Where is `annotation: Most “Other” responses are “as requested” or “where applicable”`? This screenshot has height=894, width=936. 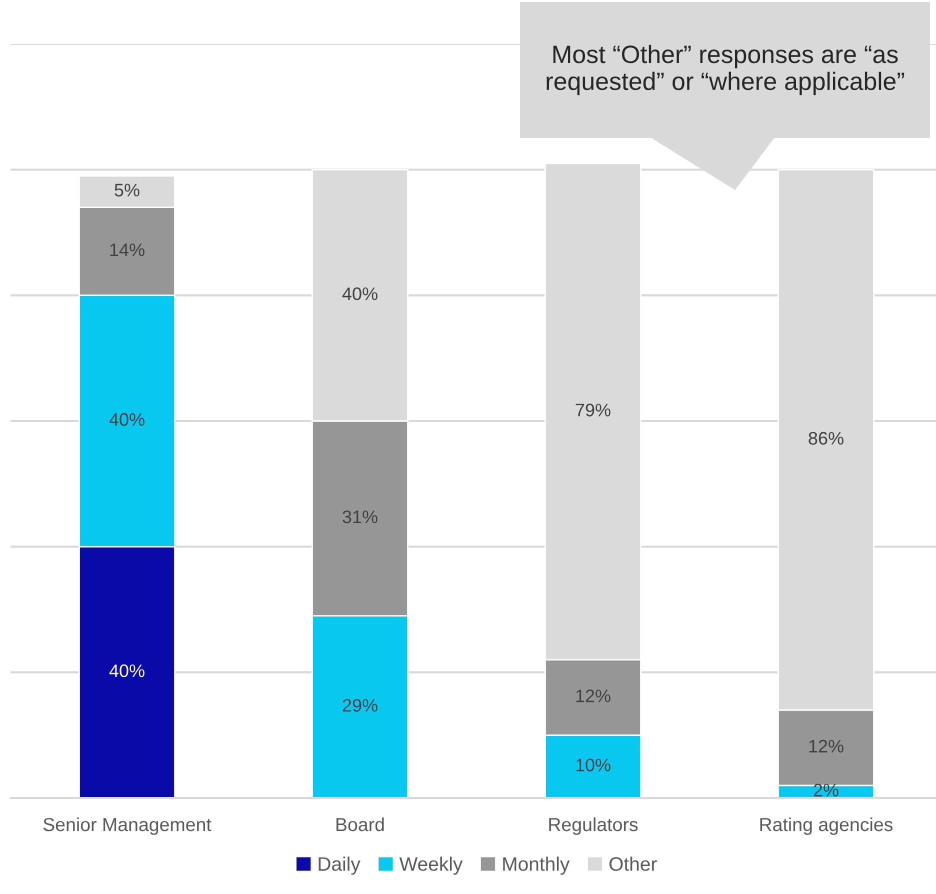
annotation: Most “Other” responses are “as requested” or “where applicable” is located at coordinates (725, 70).